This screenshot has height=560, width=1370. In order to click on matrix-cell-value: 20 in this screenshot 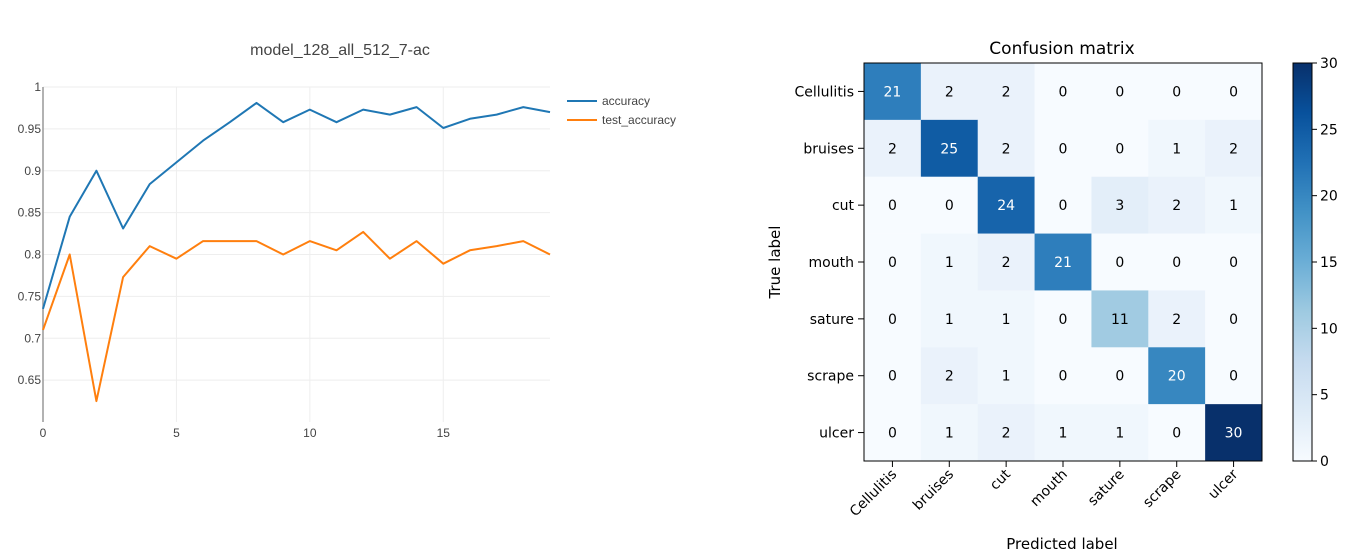, I will do `click(1177, 377)`.